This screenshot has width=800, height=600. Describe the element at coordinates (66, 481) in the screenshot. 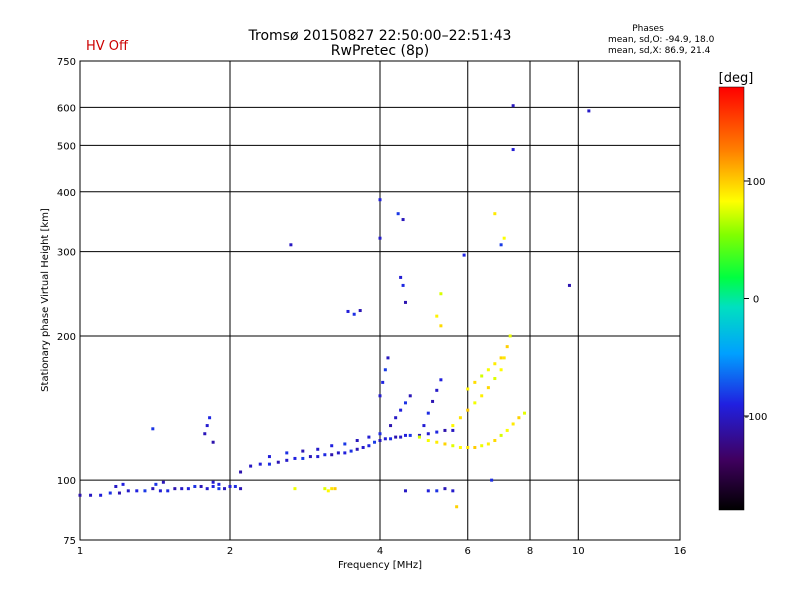

I see `y-tick-label: 100` at that location.